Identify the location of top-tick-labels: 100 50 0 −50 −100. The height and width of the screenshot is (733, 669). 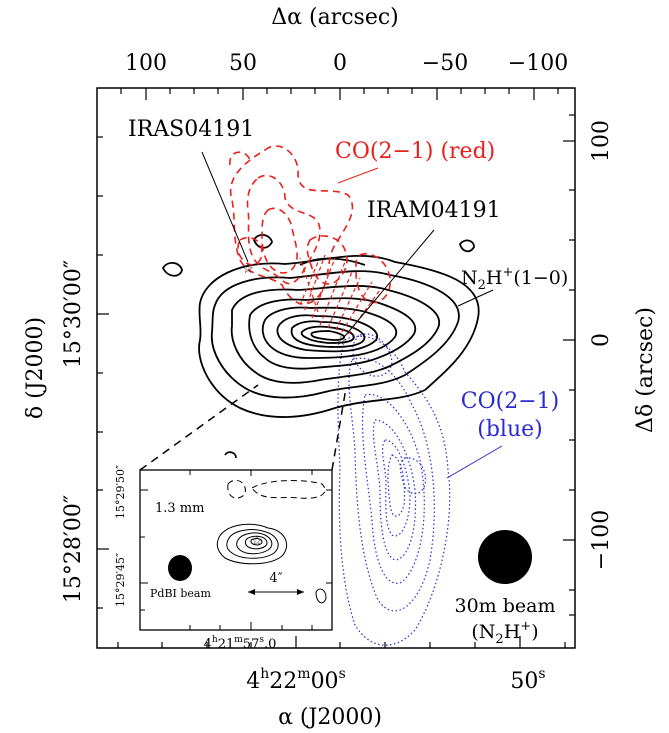
(346, 63).